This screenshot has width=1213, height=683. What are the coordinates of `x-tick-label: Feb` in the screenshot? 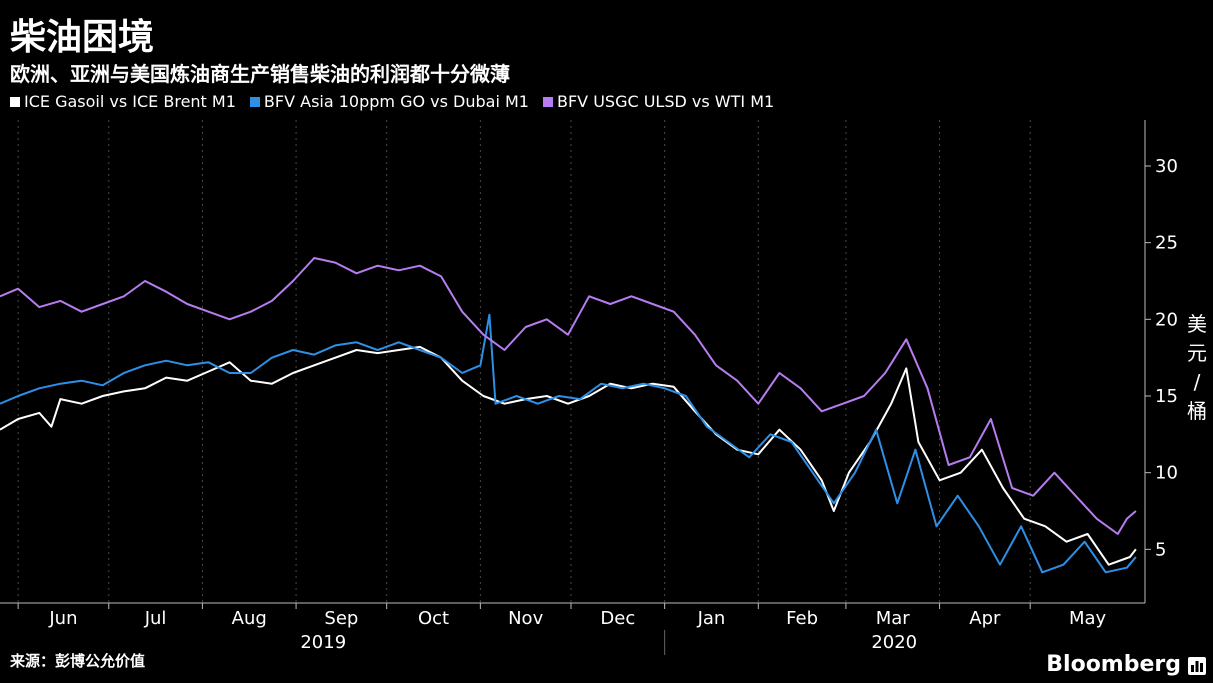 It's located at (802, 618).